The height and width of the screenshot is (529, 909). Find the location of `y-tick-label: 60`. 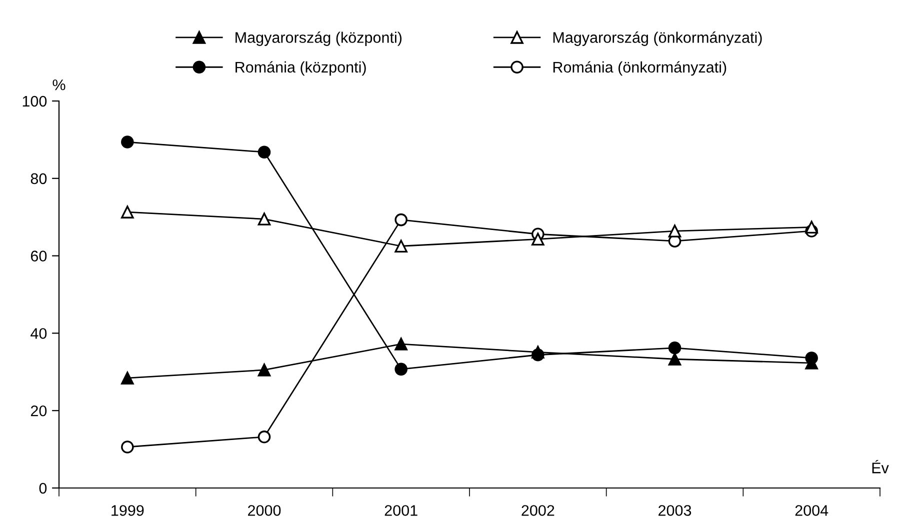

y-tick-label: 60 is located at coordinates (38, 256).